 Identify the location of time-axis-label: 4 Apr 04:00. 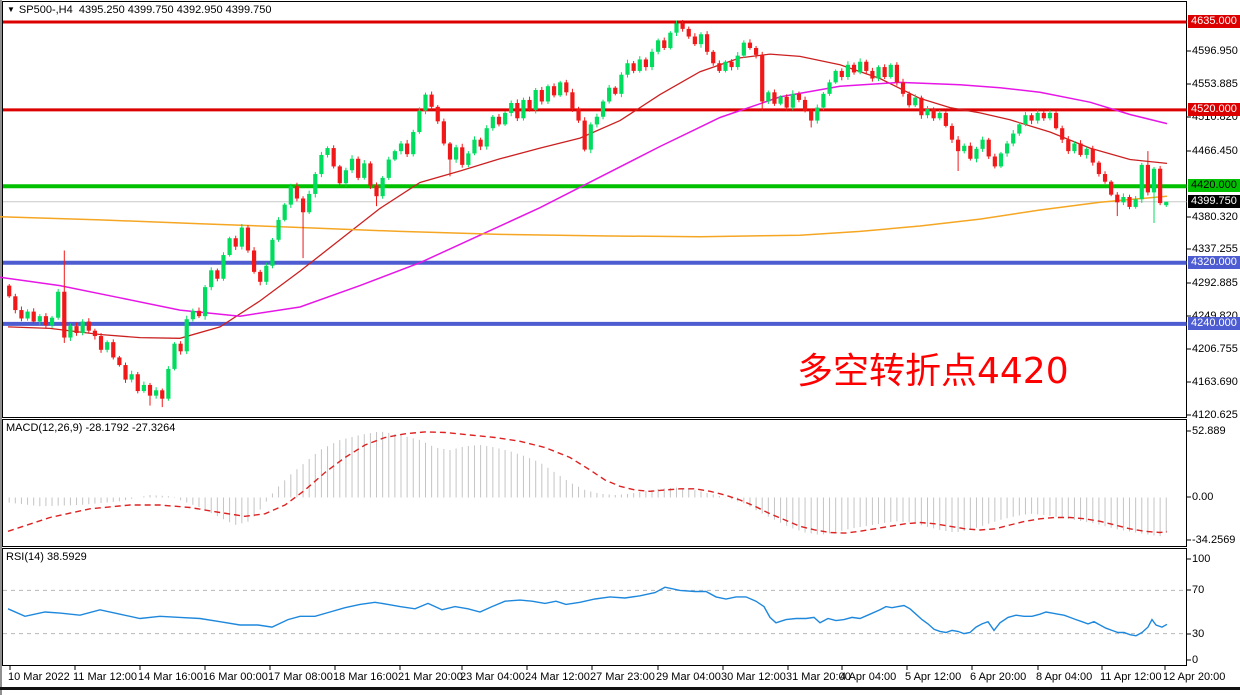
(868, 677).